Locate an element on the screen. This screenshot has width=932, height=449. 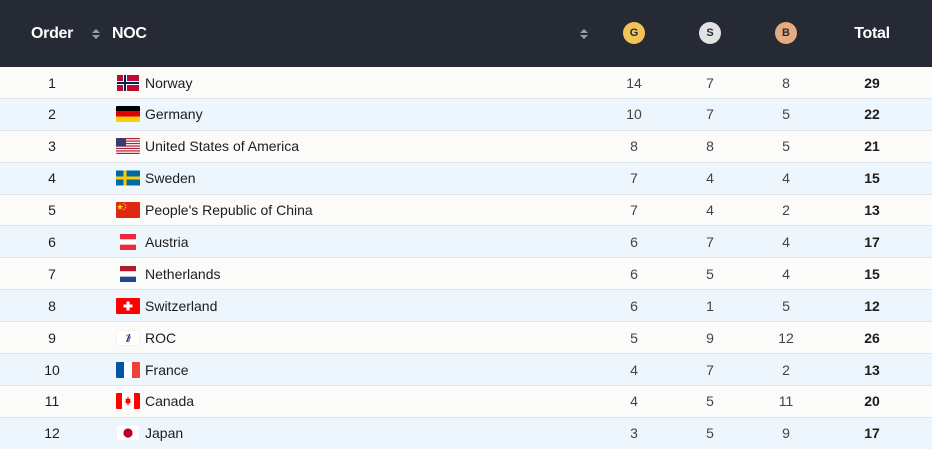
row-noc-name: Netherlands is located at coordinates (183, 273).